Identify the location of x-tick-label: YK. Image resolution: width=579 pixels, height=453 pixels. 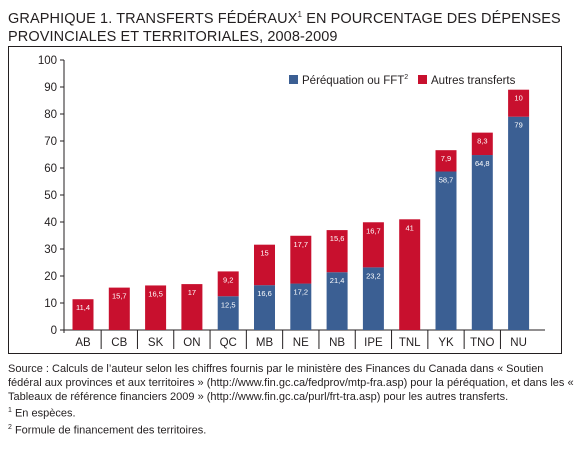
(446, 343).